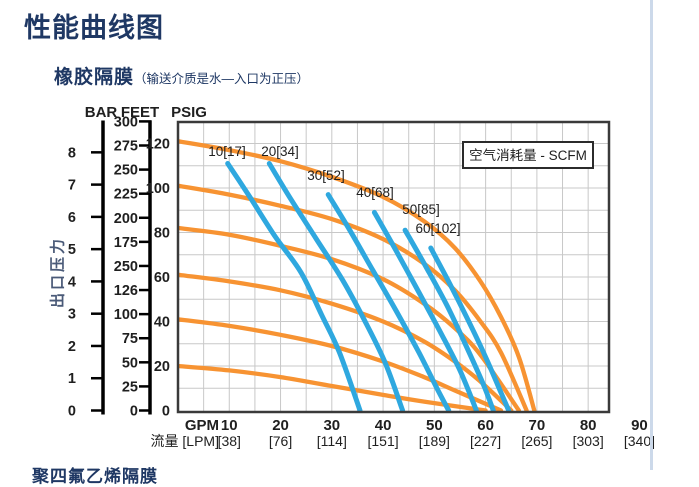 This screenshot has width=699, height=487. Describe the element at coordinates (375, 192) in the screenshot. I see `air-curve-label-40: 40[68]` at that location.